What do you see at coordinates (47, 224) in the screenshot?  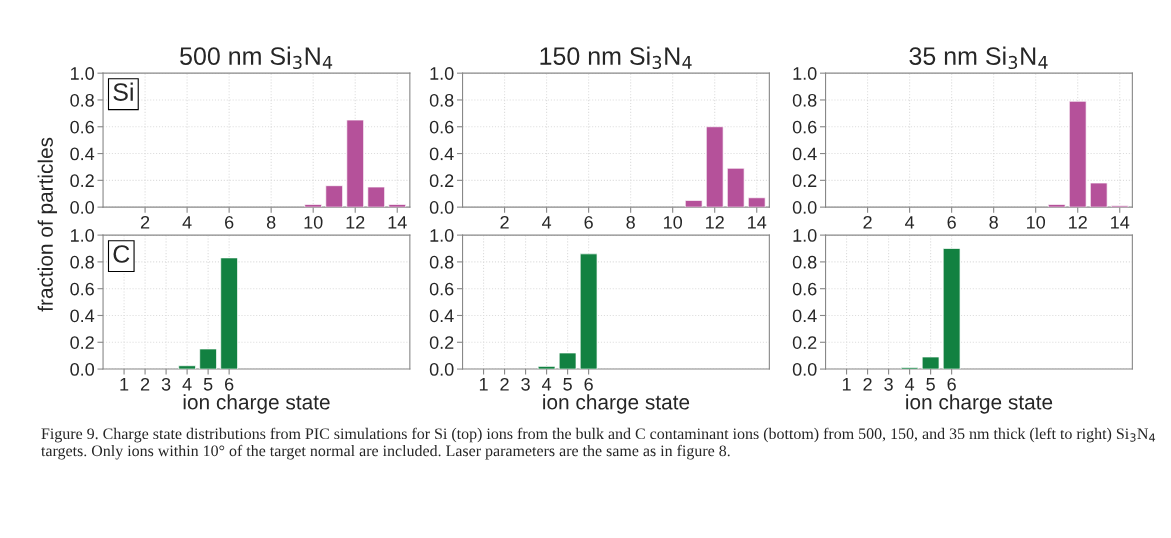 I see `y-axis-title: fraction of particles` at bounding box center [47, 224].